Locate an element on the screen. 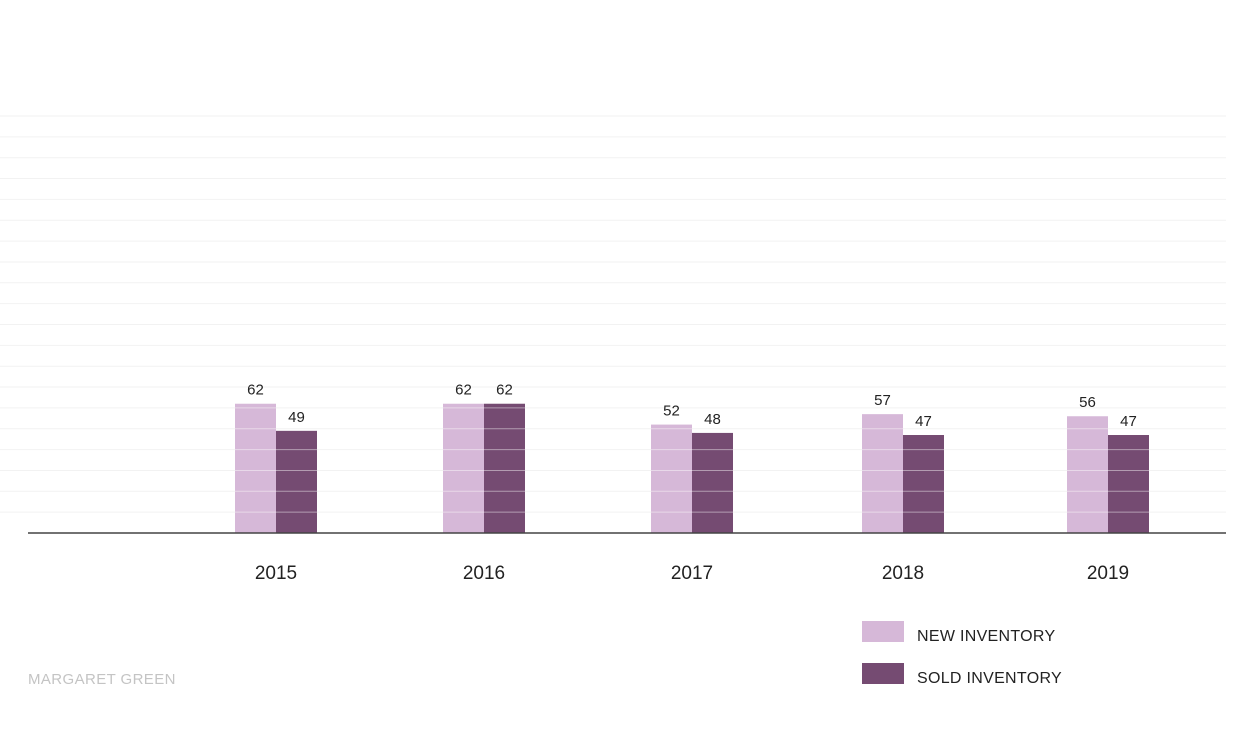 The width and height of the screenshot is (1251, 730). x-tick-label: 2019 is located at coordinates (1108, 573).